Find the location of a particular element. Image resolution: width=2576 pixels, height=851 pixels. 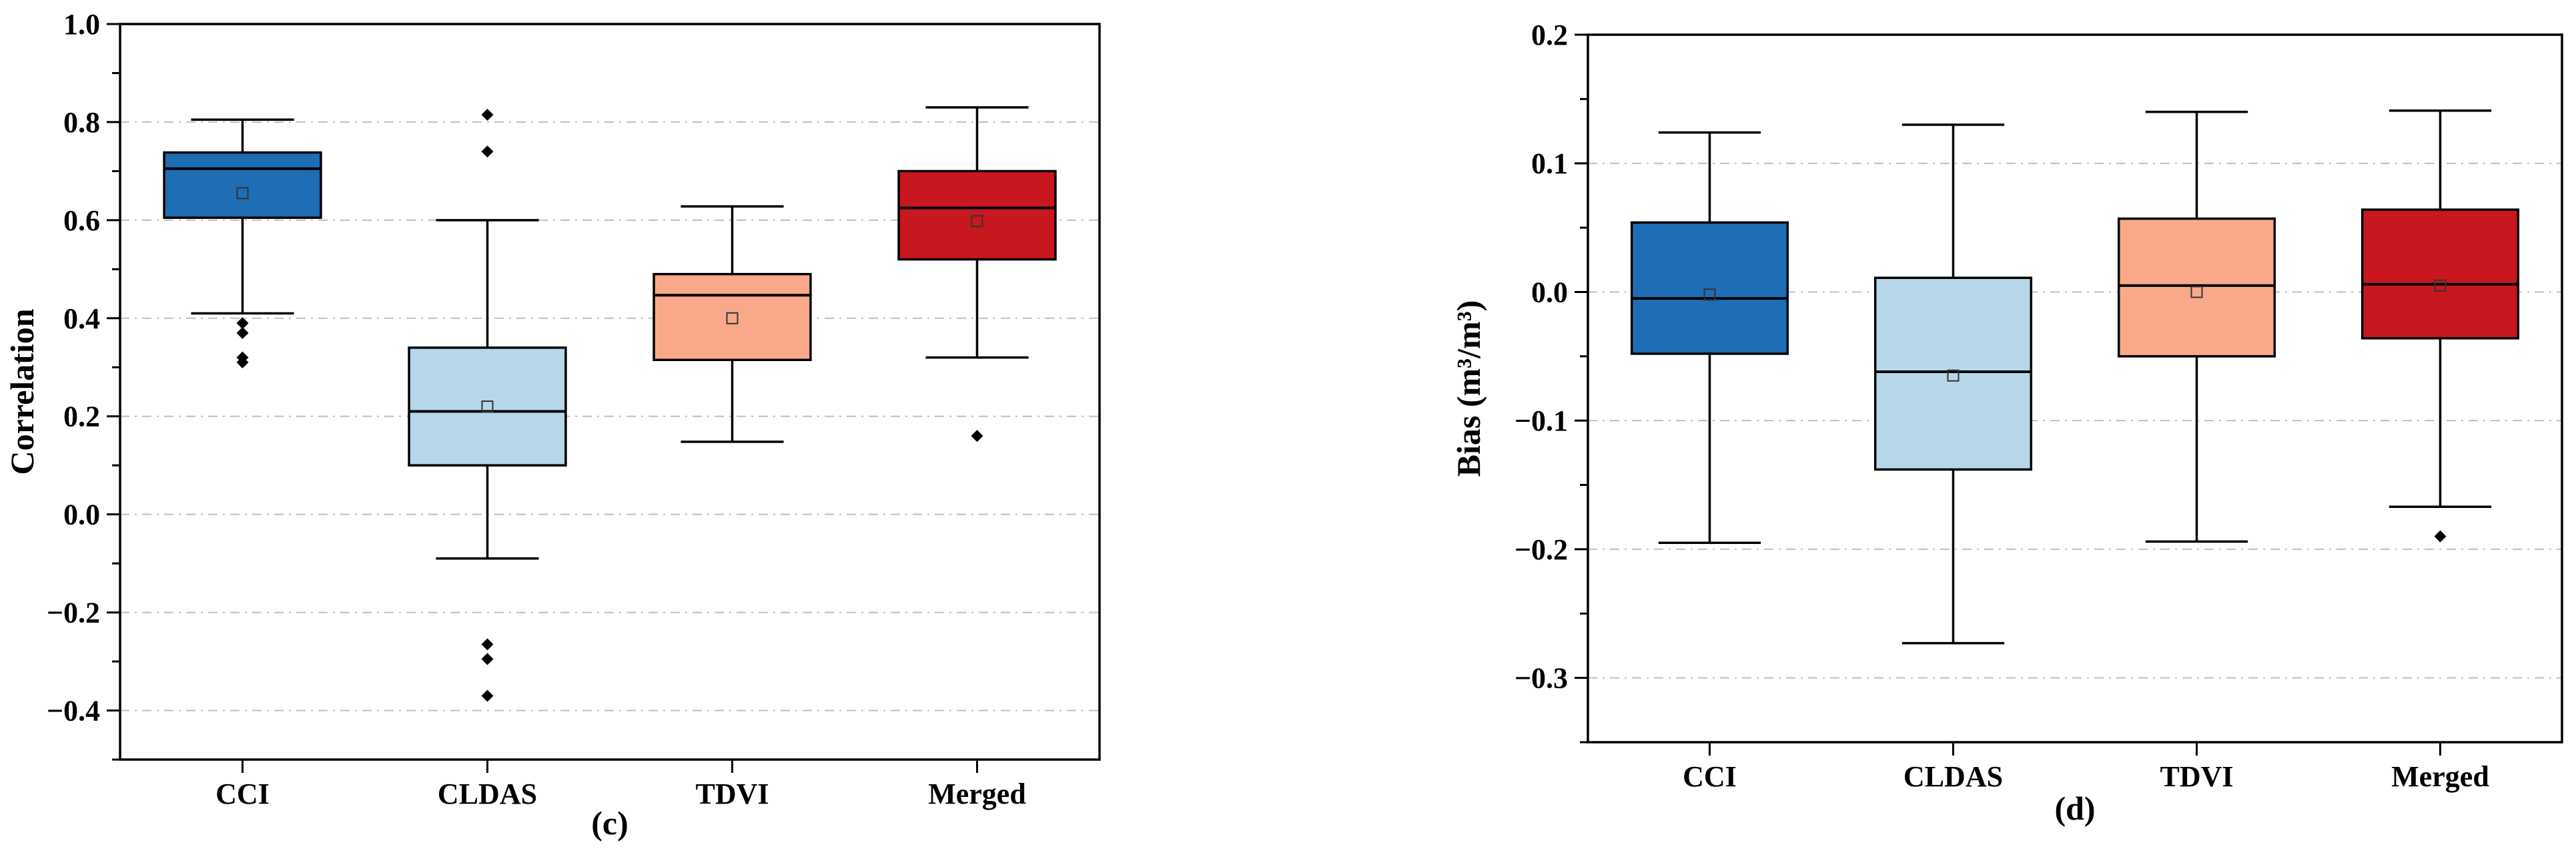

y-axis-title: Bias (m³/m³) is located at coordinates (1468, 388).